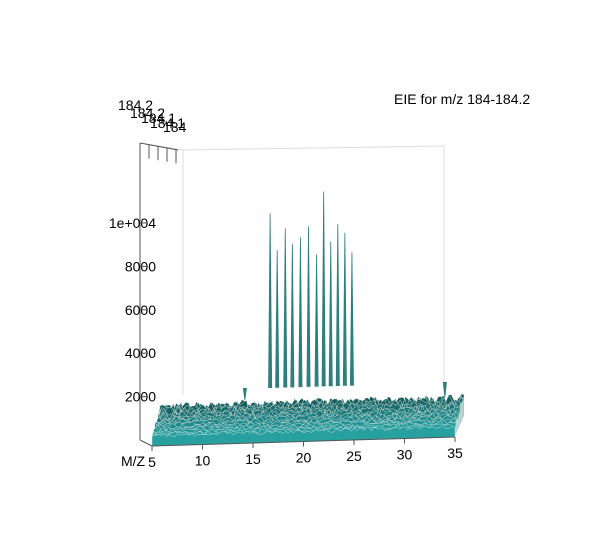 Image resolution: width=598 pixels, height=548 pixels. What do you see at coordinates (203, 461) in the screenshot?
I see `x-tick-label: 10` at bounding box center [203, 461].